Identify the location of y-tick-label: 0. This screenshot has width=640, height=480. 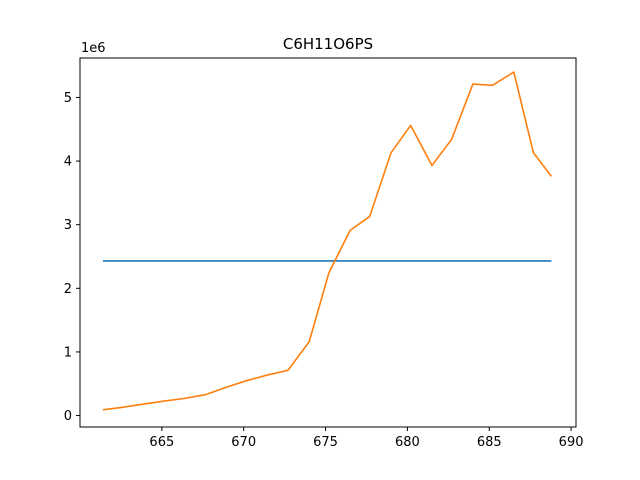
(68, 416).